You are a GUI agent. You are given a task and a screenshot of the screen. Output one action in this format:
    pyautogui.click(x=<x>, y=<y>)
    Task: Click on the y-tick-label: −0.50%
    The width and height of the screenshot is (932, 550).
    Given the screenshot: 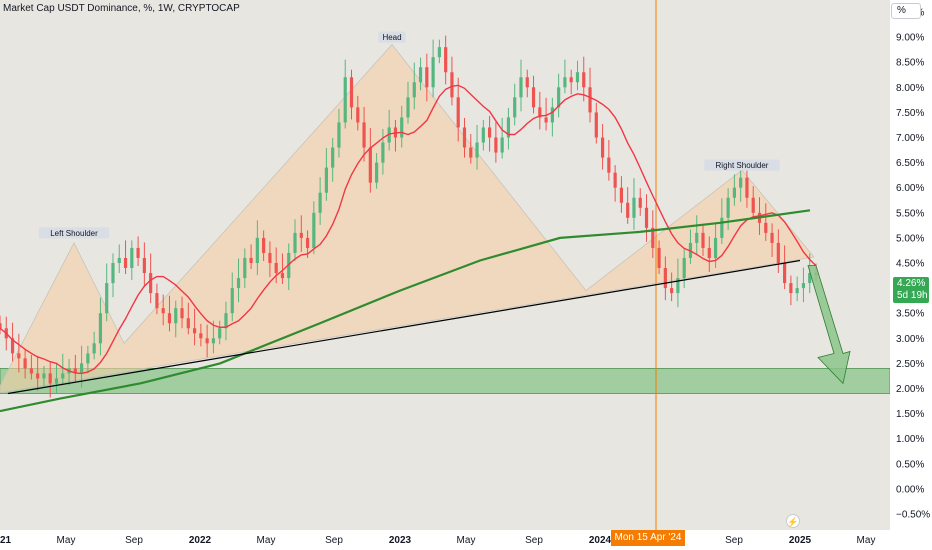 What is the action you would take?
    pyautogui.click(x=913, y=515)
    